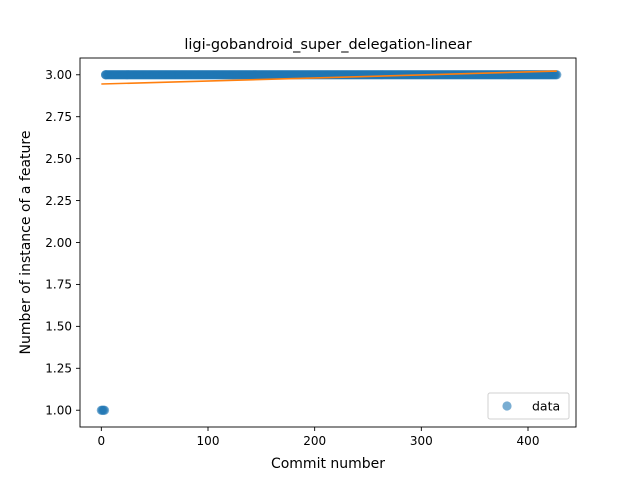 The height and width of the screenshot is (480, 640). Describe the element at coordinates (329, 77) in the screenshot. I see `fit-line` at that location.